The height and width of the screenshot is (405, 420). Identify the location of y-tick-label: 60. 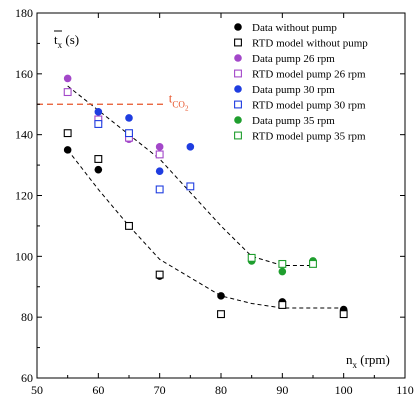
(27, 378).